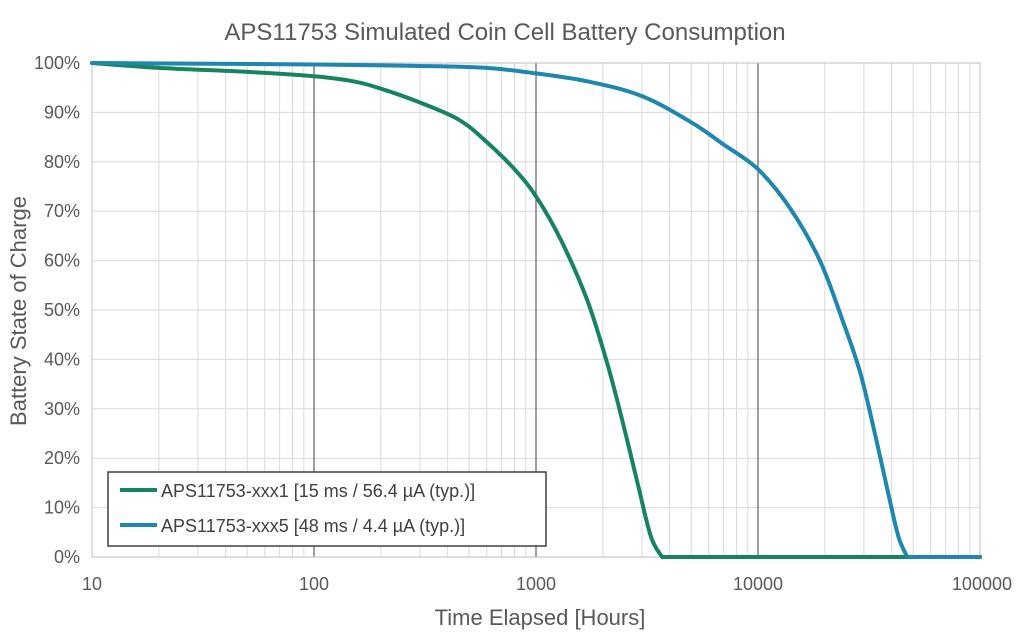 The image size is (1020, 635). Describe the element at coordinates (314, 584) in the screenshot. I see `x-tick-label: 100` at that location.